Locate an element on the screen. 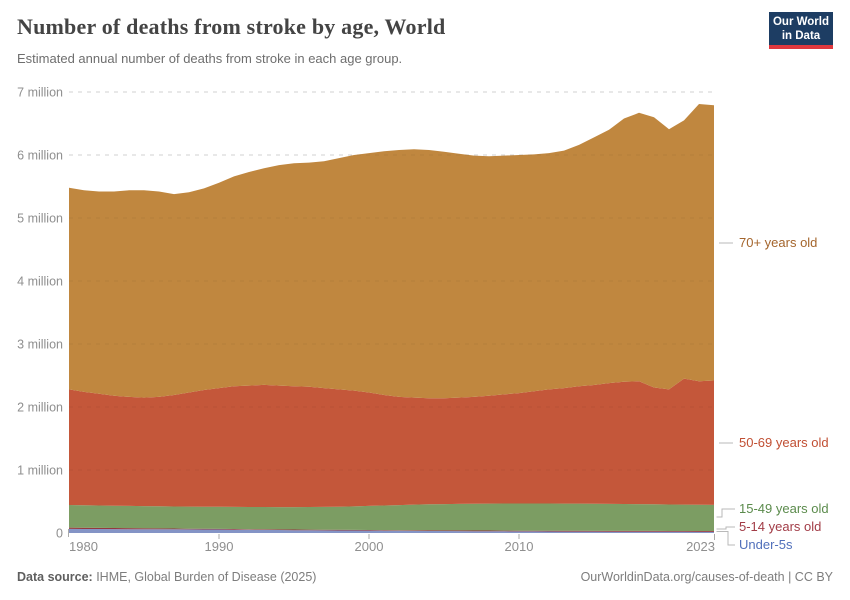 Image resolution: width=850 pixels, height=600 pixels. area-under-5s is located at coordinates (391, 530).